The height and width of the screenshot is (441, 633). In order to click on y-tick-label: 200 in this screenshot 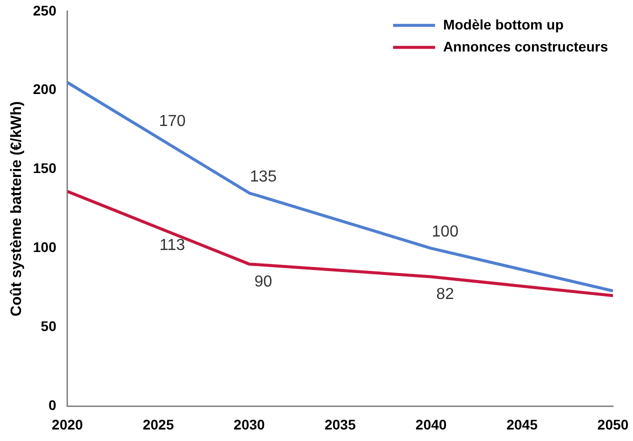, I will do `click(45, 89)`.